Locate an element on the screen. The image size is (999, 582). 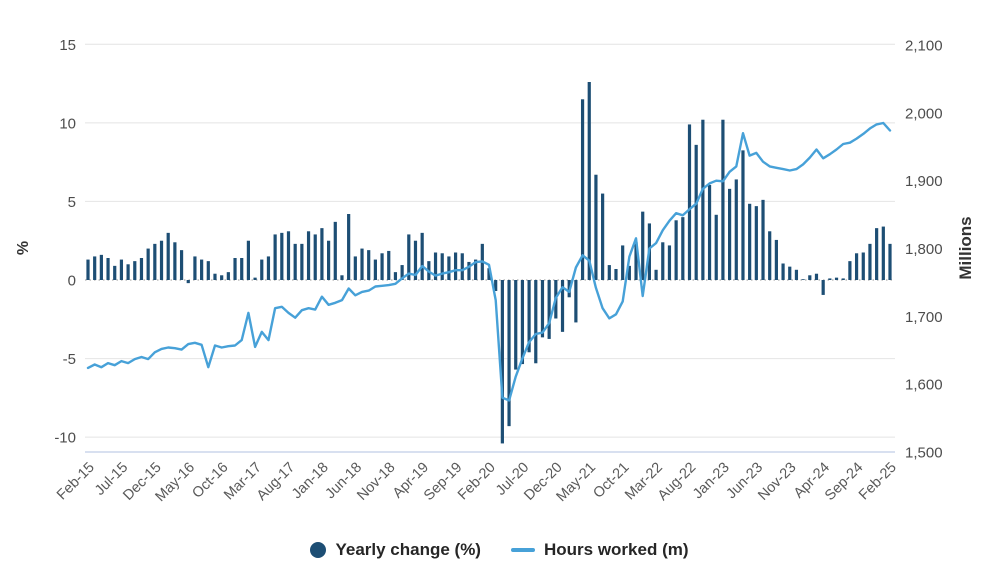
x-axis-tick-label: Feb-25 is located at coordinates (878, 482).